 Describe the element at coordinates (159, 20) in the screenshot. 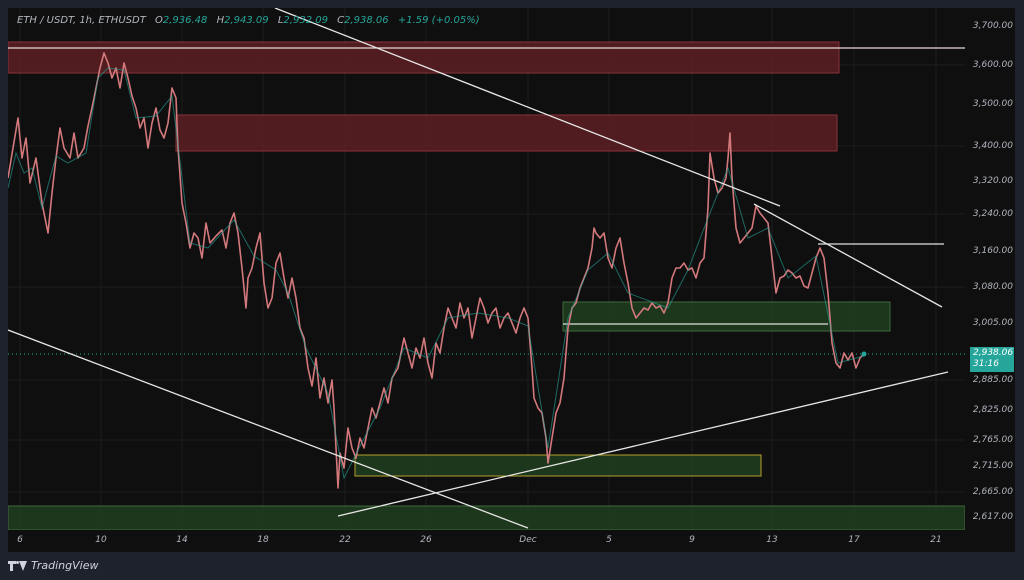

I see `open-label: O` at that location.